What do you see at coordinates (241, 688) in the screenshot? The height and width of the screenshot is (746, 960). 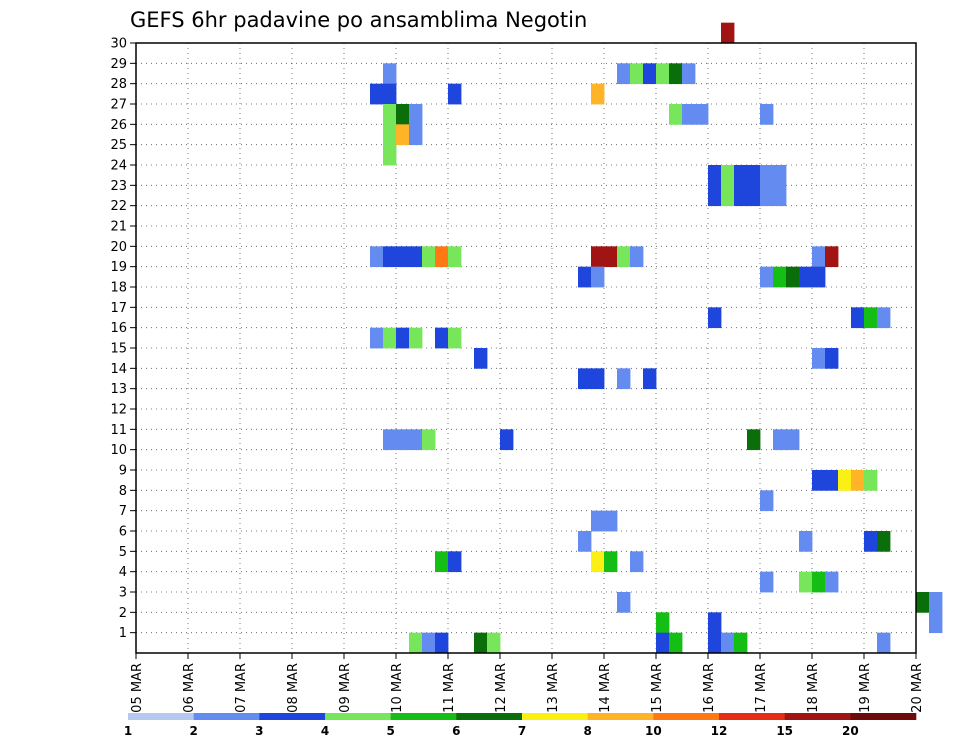 I see `x-tick-label: 07 MAR` at bounding box center [241, 688].